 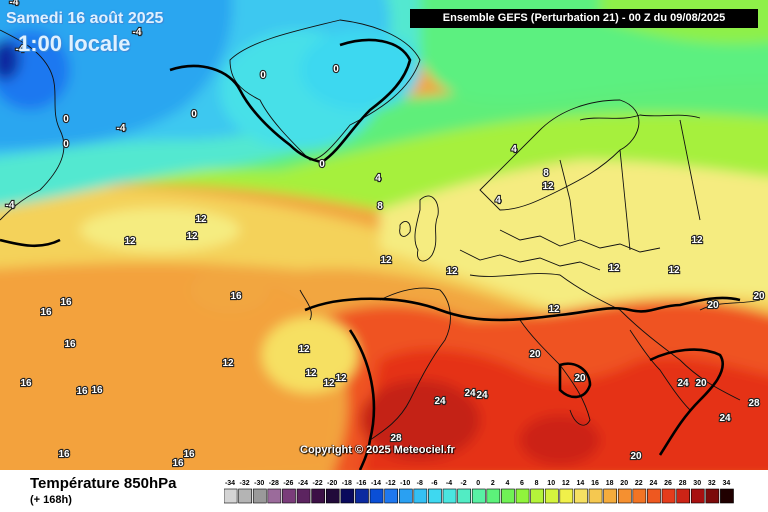 What do you see at coordinates (51, 500) in the screenshot?
I see `forecast-step: (+ 168h)` at bounding box center [51, 500].